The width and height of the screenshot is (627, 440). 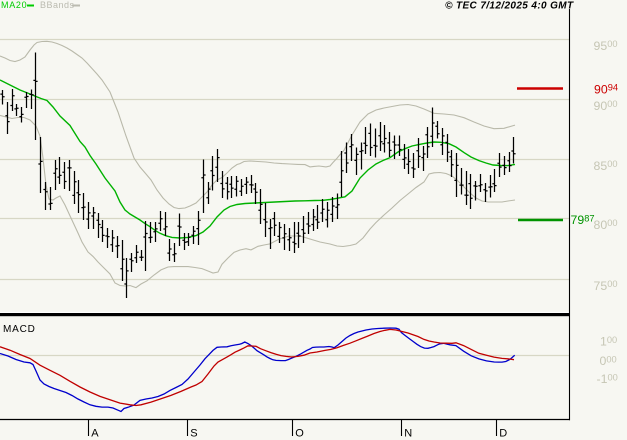 What do you see at coordinates (19, 329) in the screenshot?
I see `svg-text: MACD` at bounding box center [19, 329].